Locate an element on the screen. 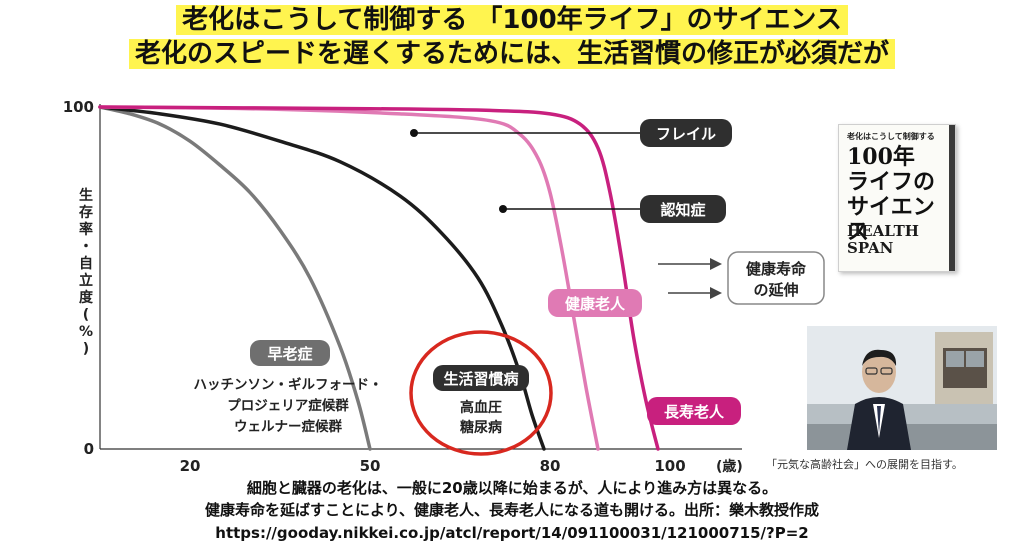  label-progeria: 早老症 ハッチンソン・ギルフォード・ プロジェリア症候群 ウェルナー症候群 is located at coordinates (288, 387).